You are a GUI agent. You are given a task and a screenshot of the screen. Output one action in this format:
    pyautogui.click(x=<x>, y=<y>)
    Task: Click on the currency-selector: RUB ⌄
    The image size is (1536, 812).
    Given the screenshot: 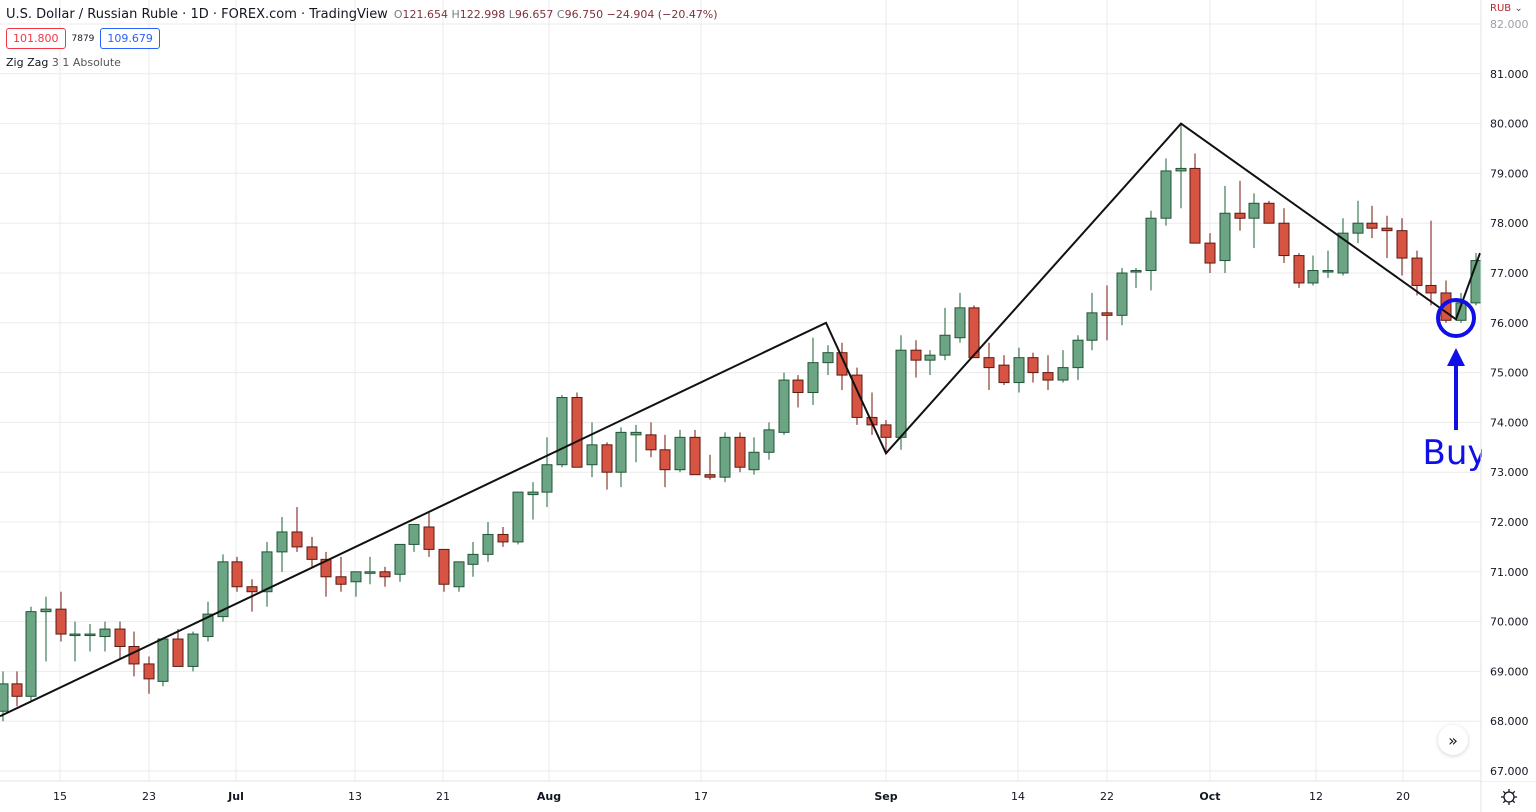 What is the action you would take?
    pyautogui.click(x=1506, y=8)
    